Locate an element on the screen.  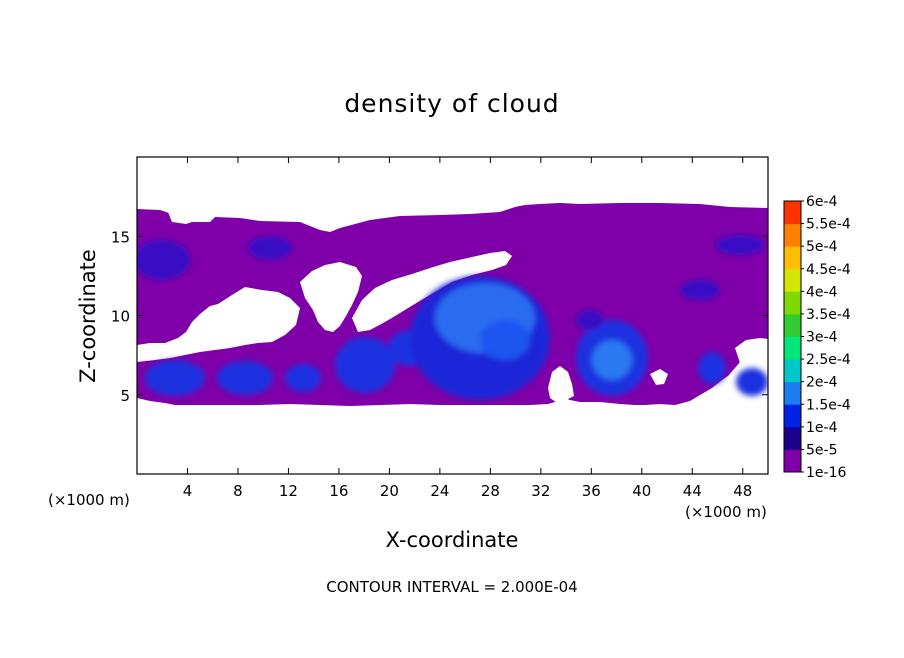
colorbar-label: 3e-4 is located at coordinates (822, 338).